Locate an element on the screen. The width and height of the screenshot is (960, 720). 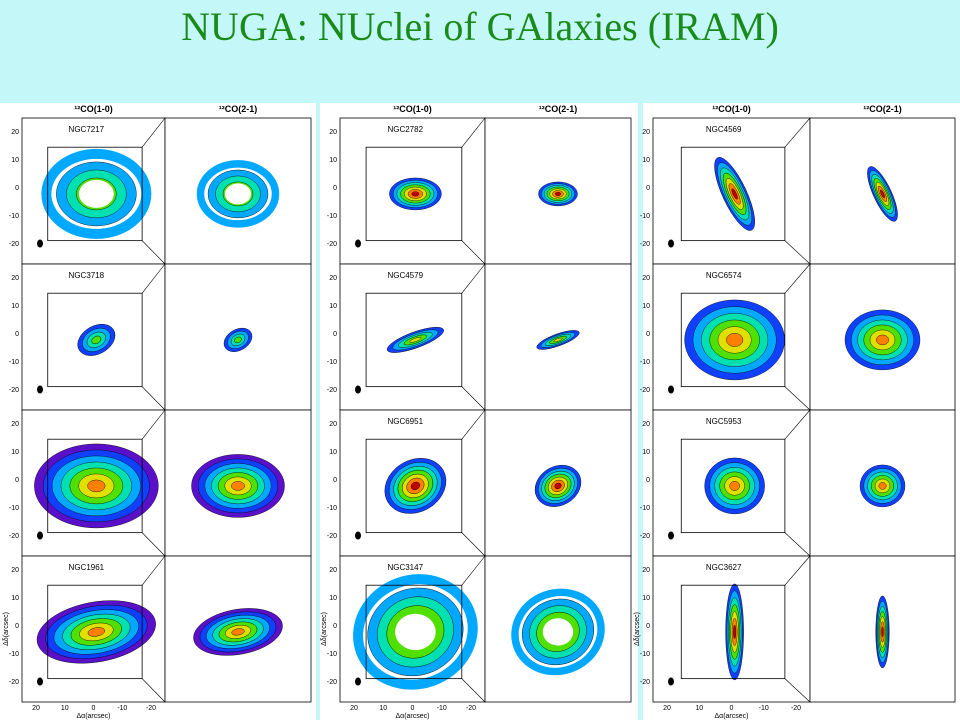
x-tick-label: 0 is located at coordinates (732, 708).